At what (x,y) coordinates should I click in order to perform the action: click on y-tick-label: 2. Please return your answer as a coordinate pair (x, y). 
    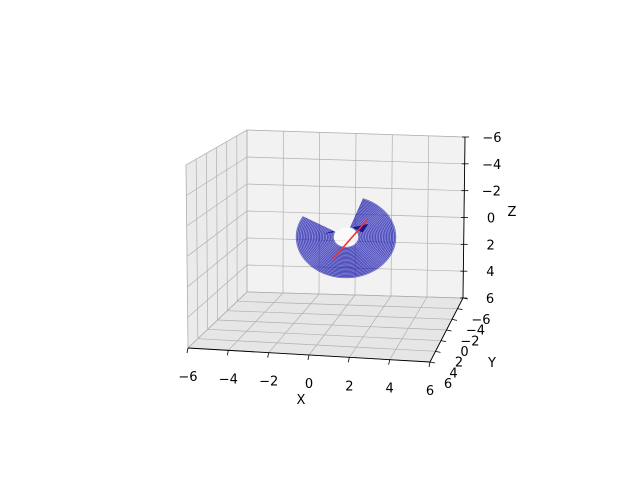
    Looking at the image, I should click on (459, 363).